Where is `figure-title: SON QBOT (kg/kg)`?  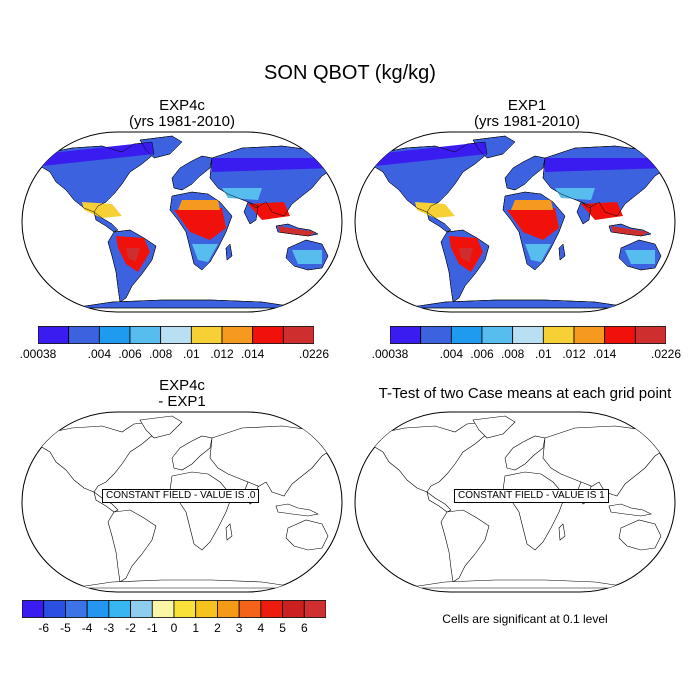
figure-title: SON QBOT (kg/kg) is located at coordinates (350, 73).